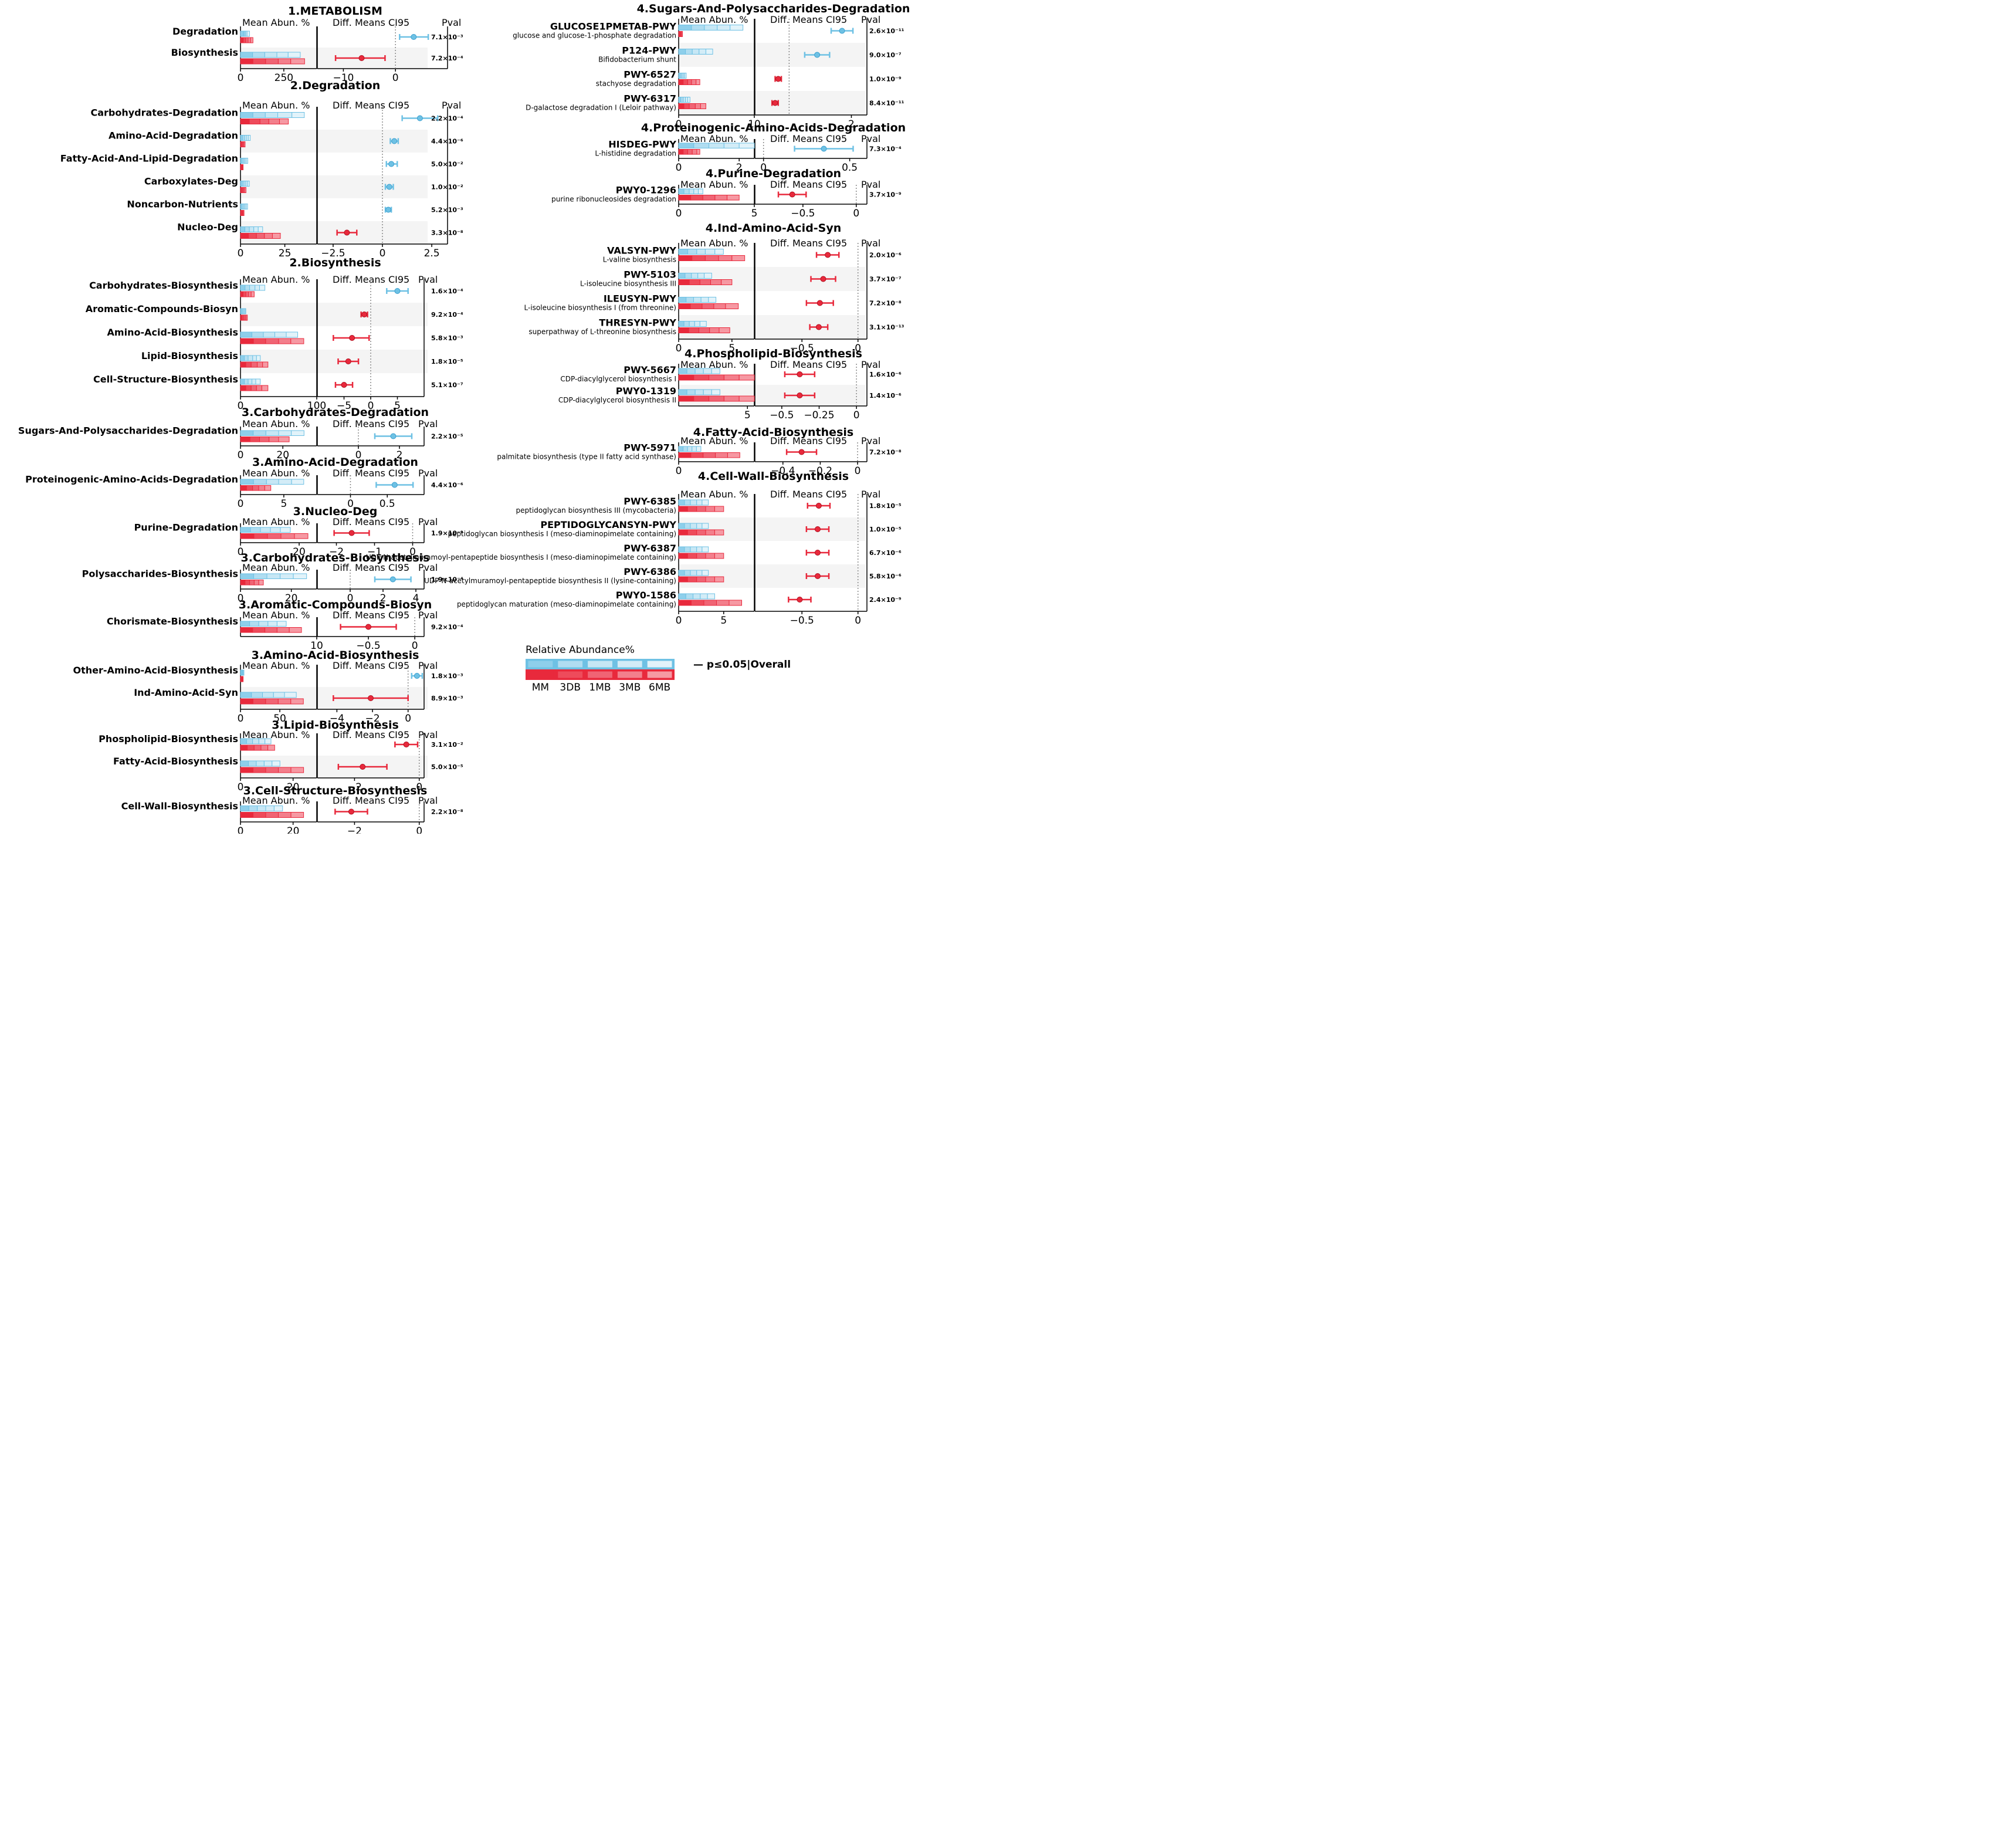 The width and height of the screenshot is (2016, 1831). Describe the element at coordinates (447, 767) in the screenshot. I see `p-value: 5.0×10⁻⁵` at that location.